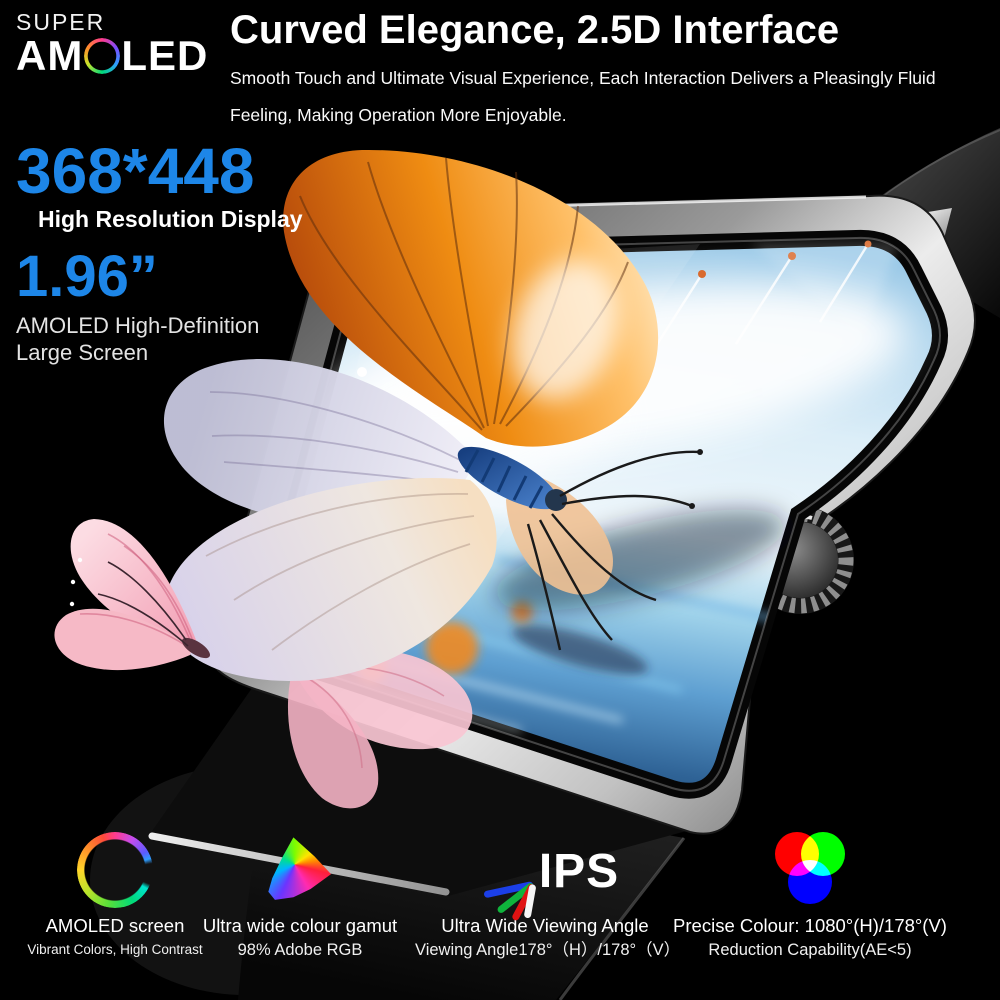  I want to click on feature-title: Ultra Wide Viewing Angle, so click(545, 925).